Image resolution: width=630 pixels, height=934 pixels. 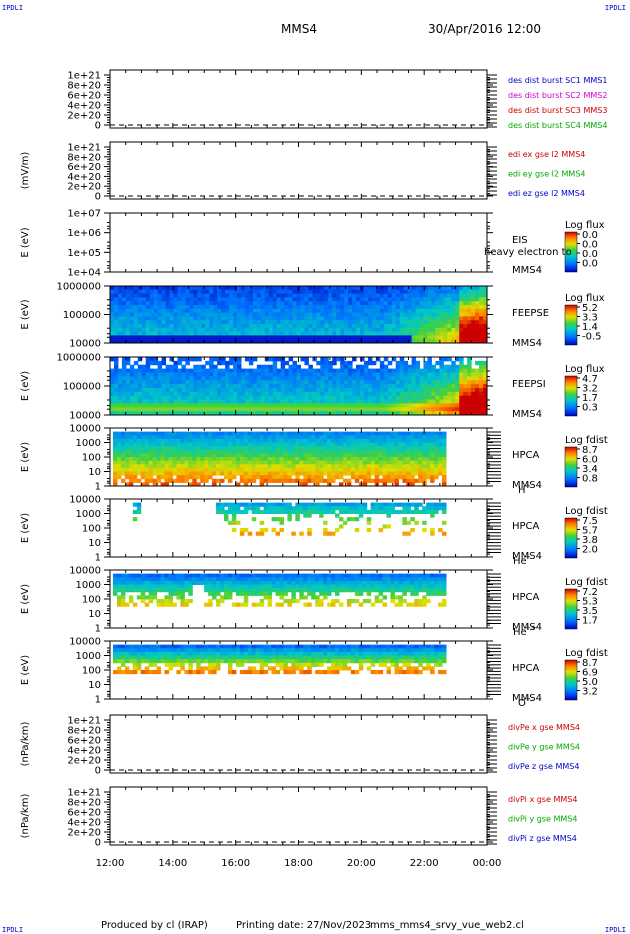 What do you see at coordinates (586, 511) in the screenshot?
I see `colorbar-label: Log fdist` at bounding box center [586, 511].